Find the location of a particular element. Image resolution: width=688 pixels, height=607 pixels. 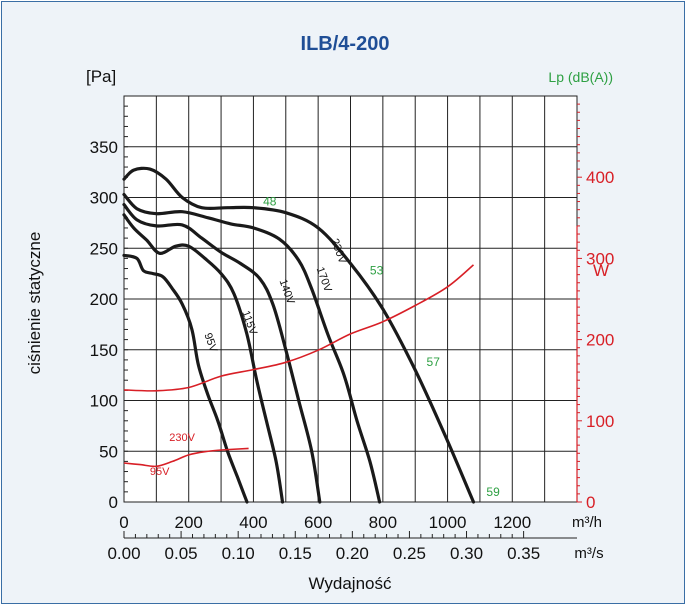

noise-label: 48 is located at coordinates (270, 202).